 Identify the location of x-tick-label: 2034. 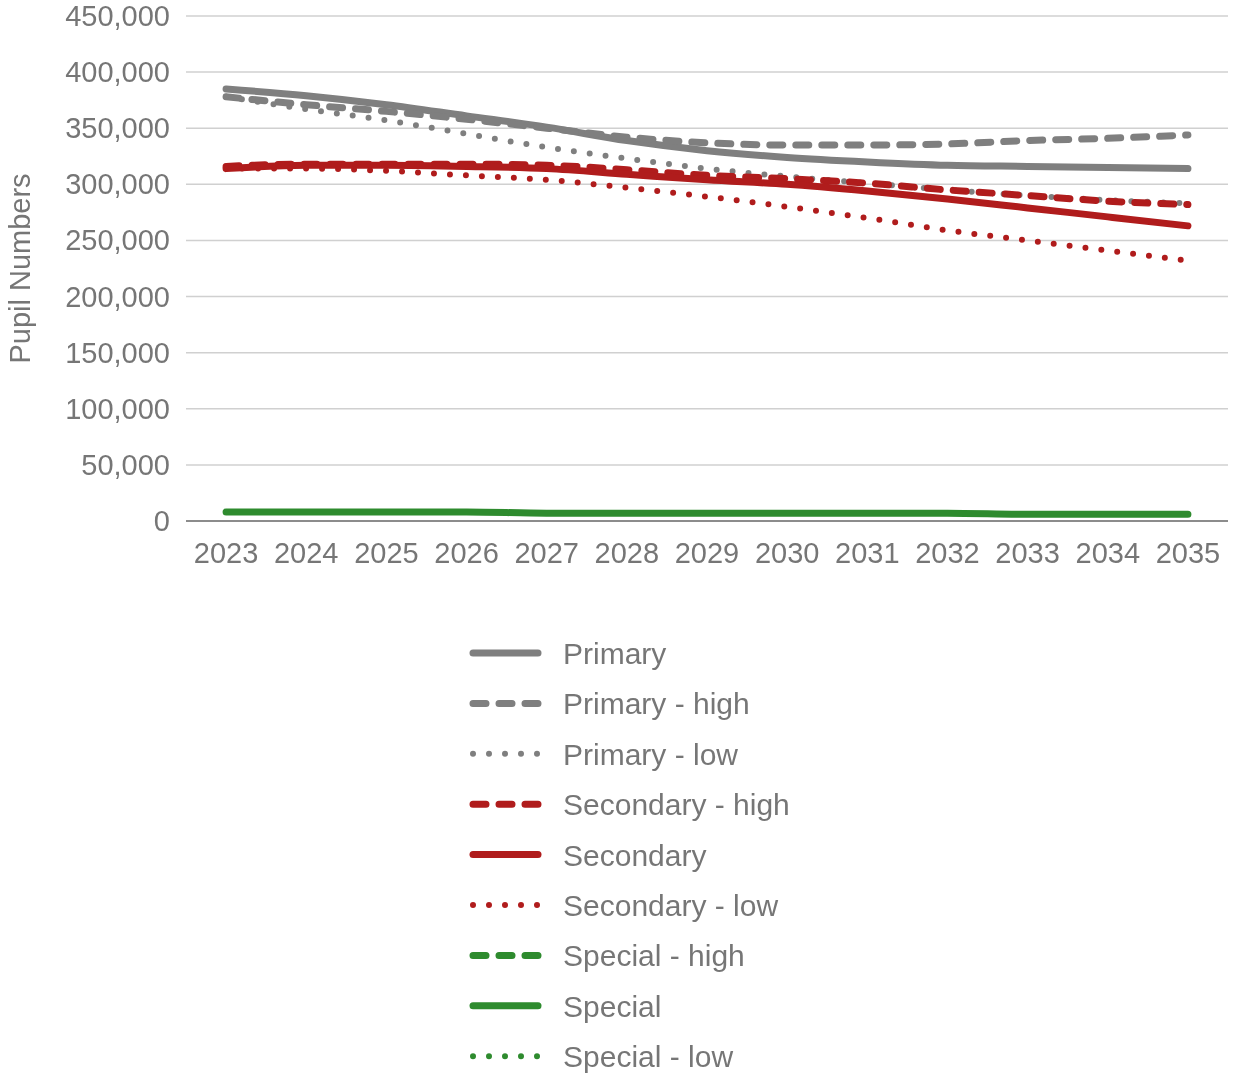
(1108, 553).